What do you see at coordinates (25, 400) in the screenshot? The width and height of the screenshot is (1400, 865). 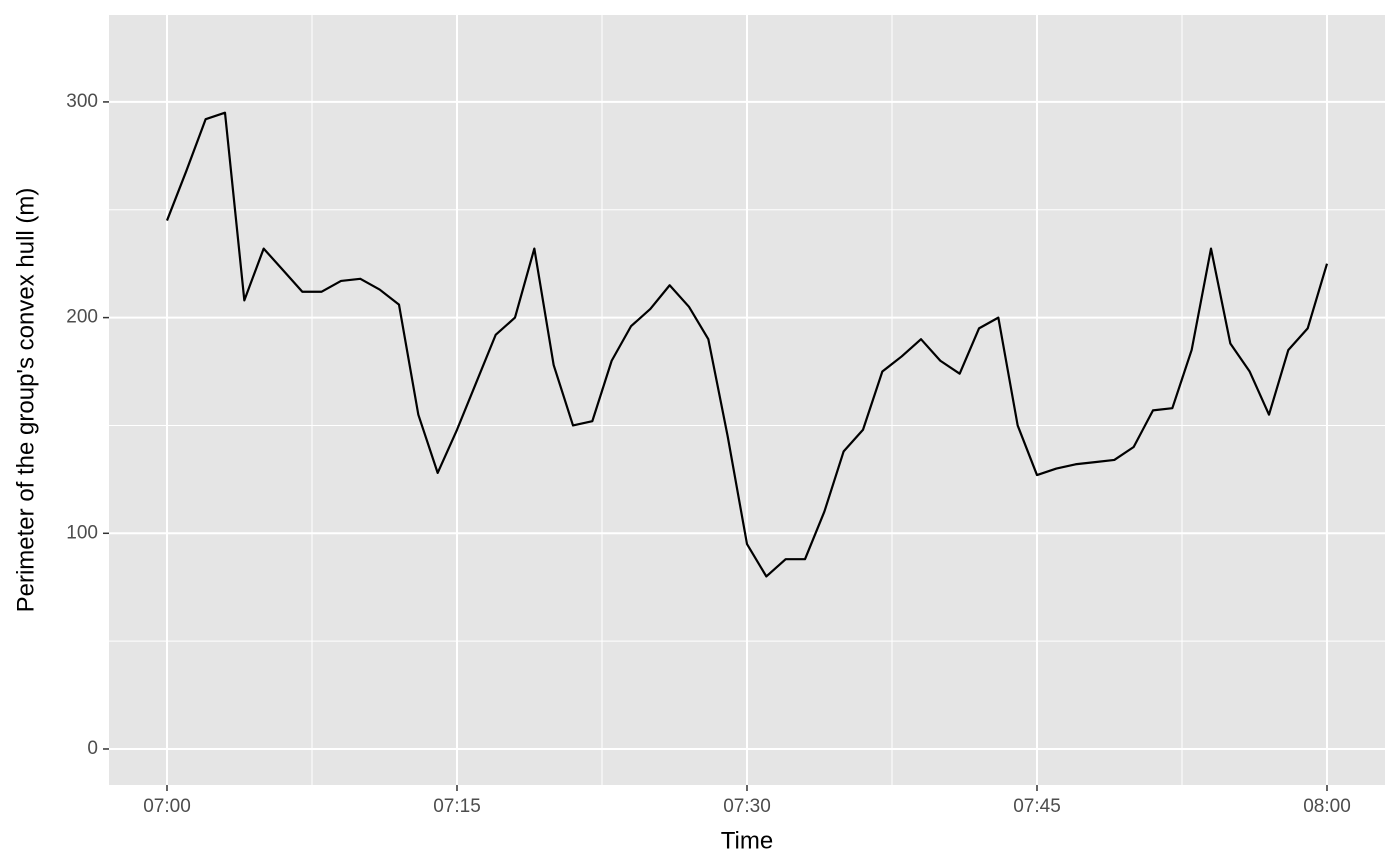 I see `y-axis-title: Perimeter of the group's convex hull (m)` at bounding box center [25, 400].